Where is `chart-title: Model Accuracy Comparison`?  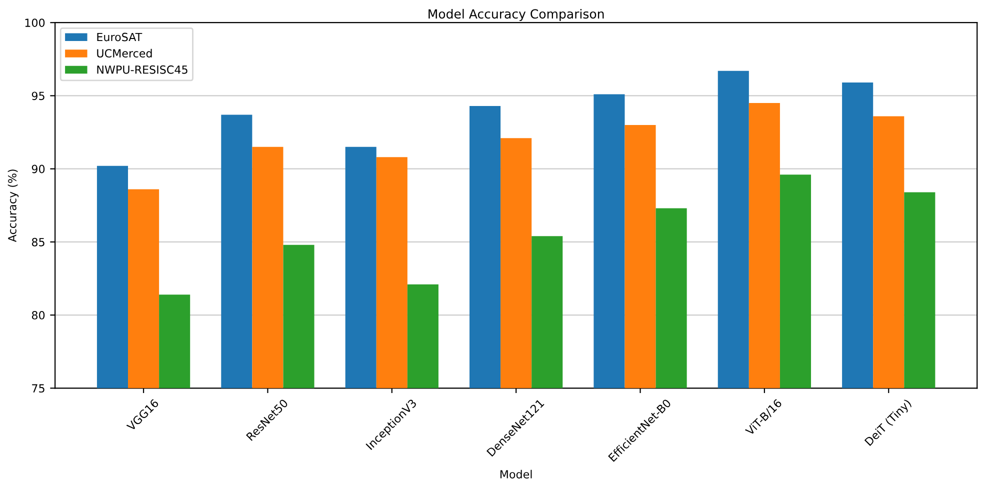
chart-title: Model Accuracy Comparison is located at coordinates (516, 15).